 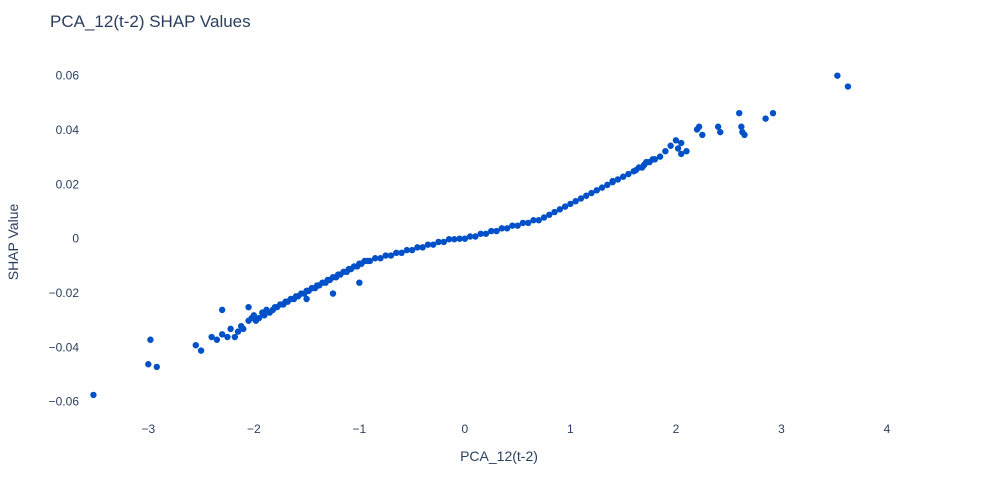 I want to click on x-axis-title: PCA_12(t-2), so click(x=499, y=456).